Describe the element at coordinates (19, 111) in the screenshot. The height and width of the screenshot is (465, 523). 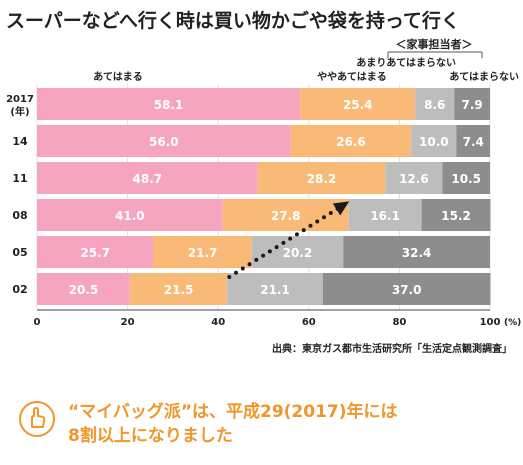
I see `category-label-unit: (年)` at that location.